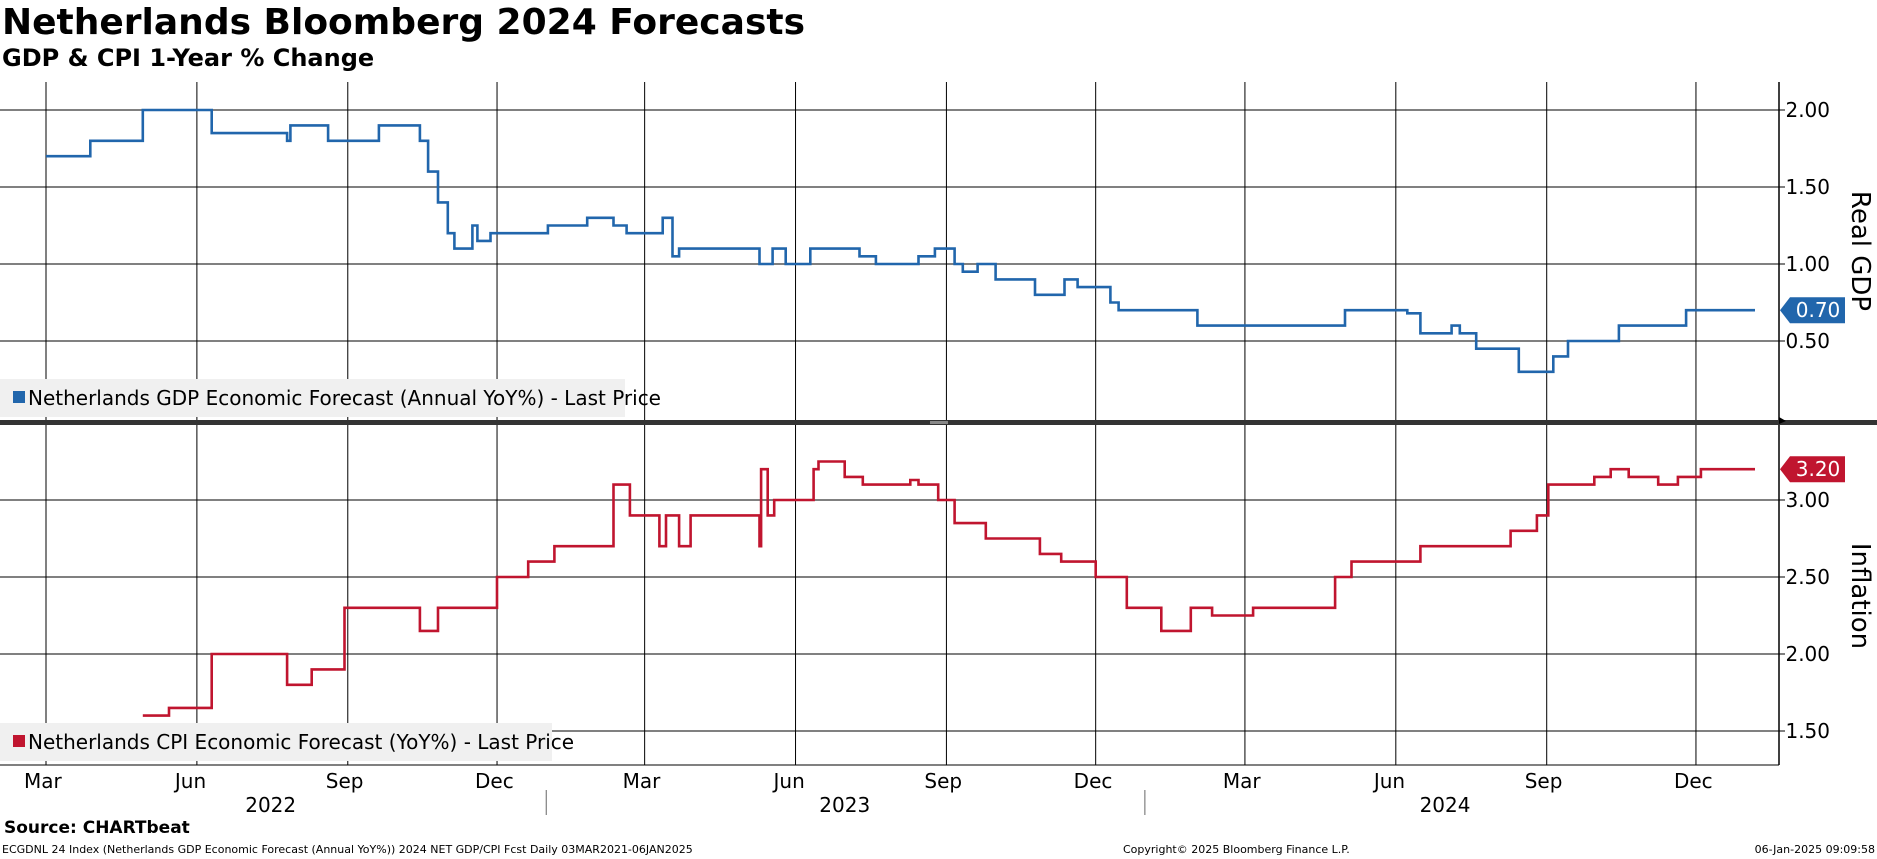 This screenshot has height=859, width=1877. What do you see at coordinates (788, 781) in the screenshot?
I see `x-tick-label-5: Jun` at bounding box center [788, 781].